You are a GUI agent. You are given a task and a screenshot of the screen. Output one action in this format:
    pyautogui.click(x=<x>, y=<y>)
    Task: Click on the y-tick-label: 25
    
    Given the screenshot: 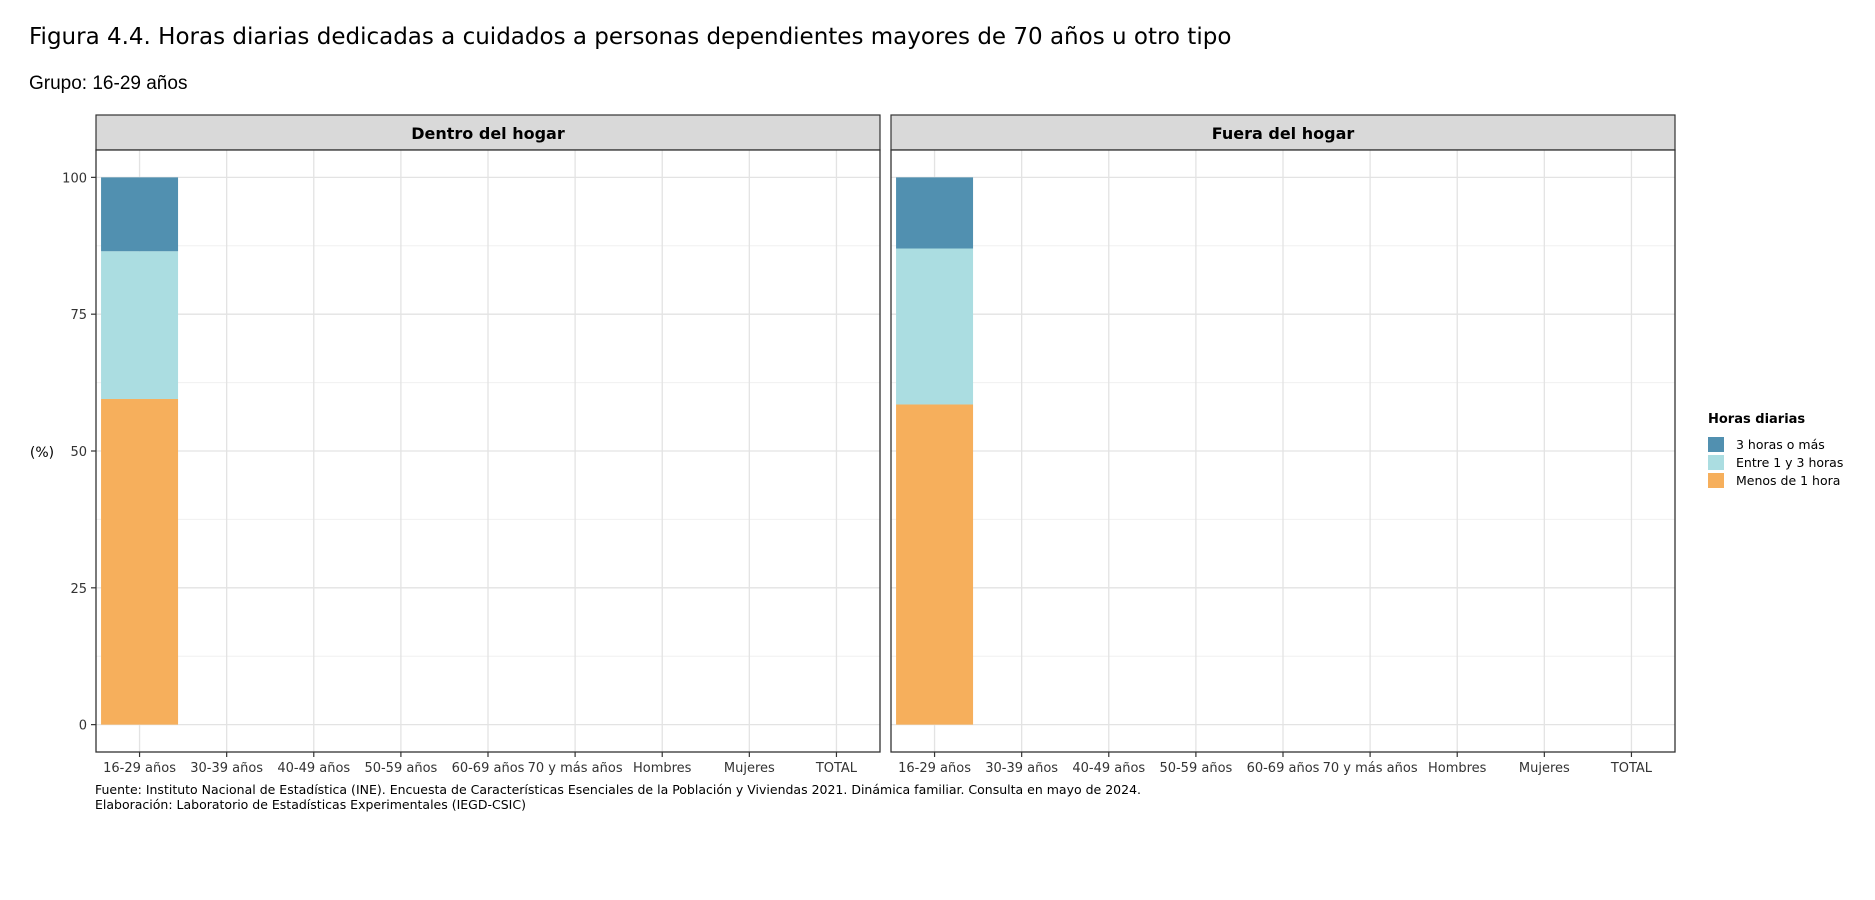 What is the action you would take?
    pyautogui.click(x=78, y=589)
    